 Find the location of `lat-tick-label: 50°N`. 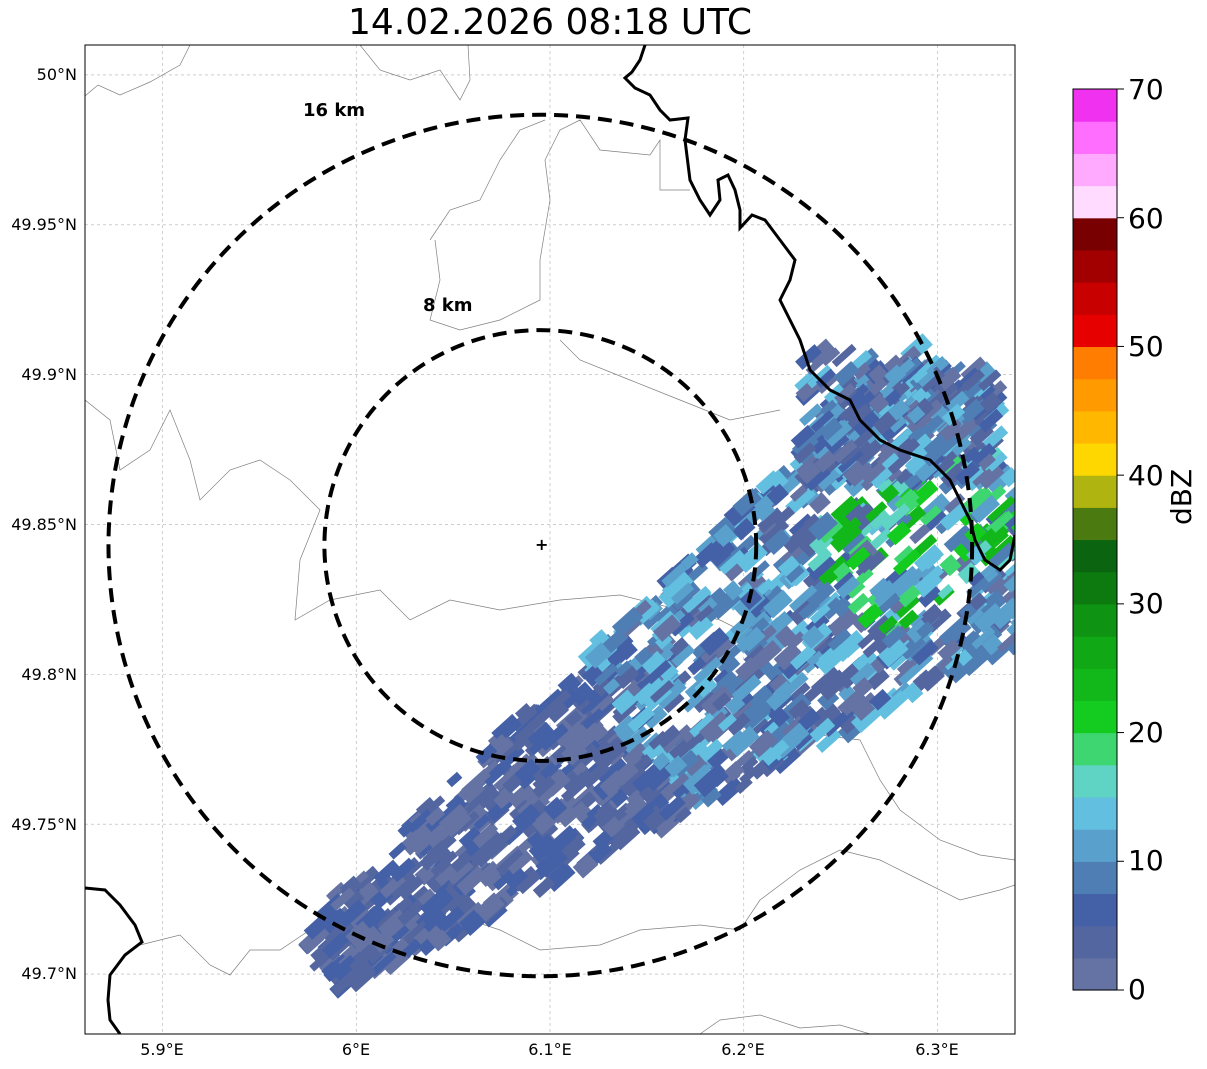

lat-tick-label: 50°N is located at coordinates (56, 74).